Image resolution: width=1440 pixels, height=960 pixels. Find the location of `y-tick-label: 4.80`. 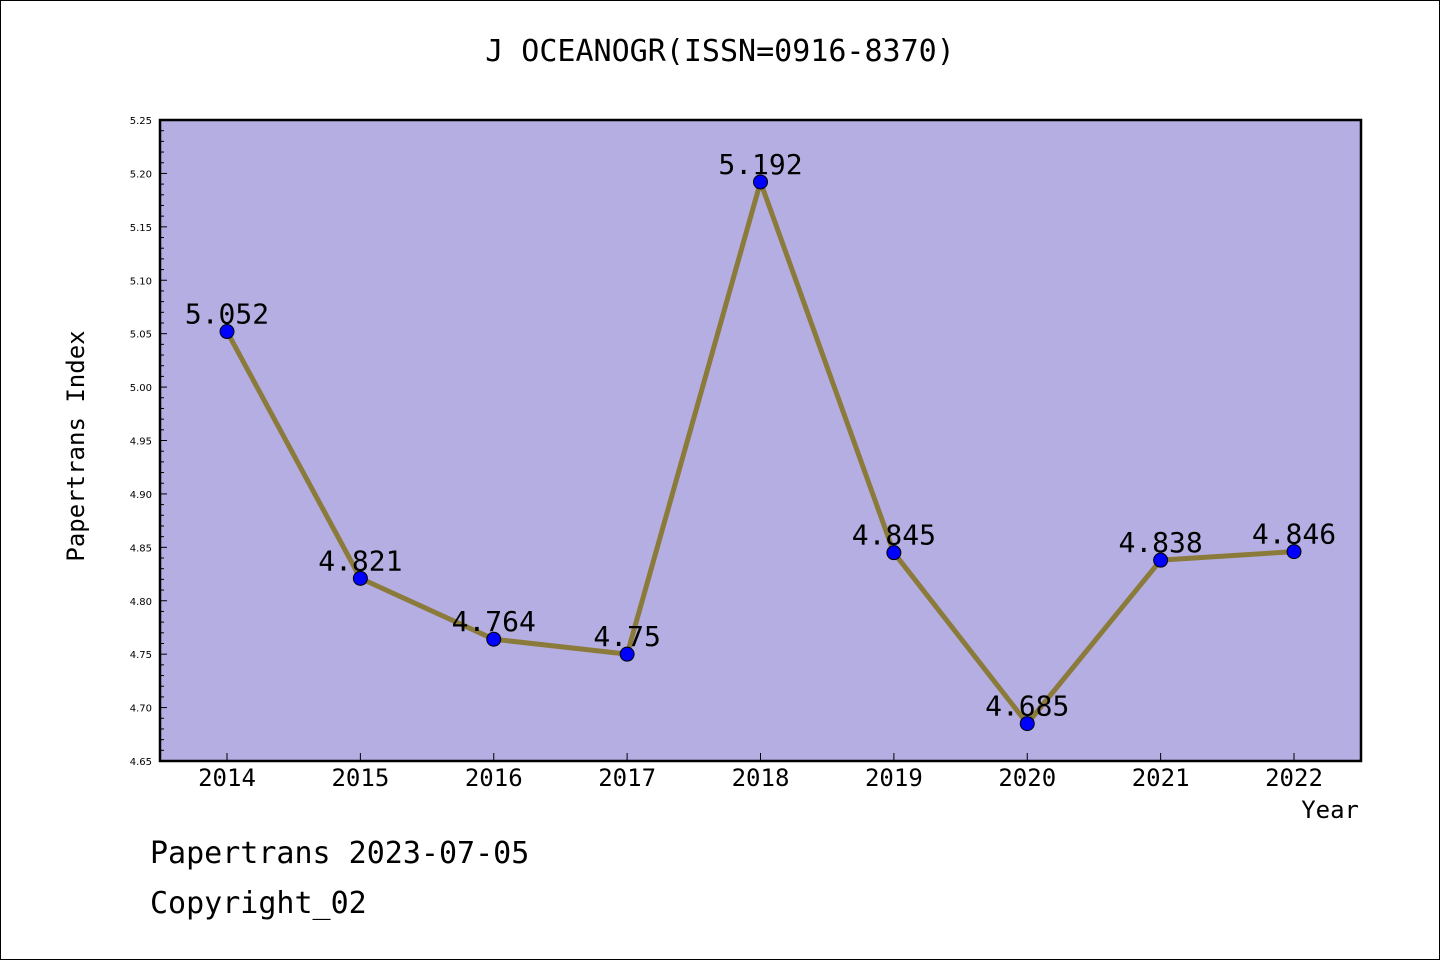

y-tick-label: 4.80 is located at coordinates (141, 602).